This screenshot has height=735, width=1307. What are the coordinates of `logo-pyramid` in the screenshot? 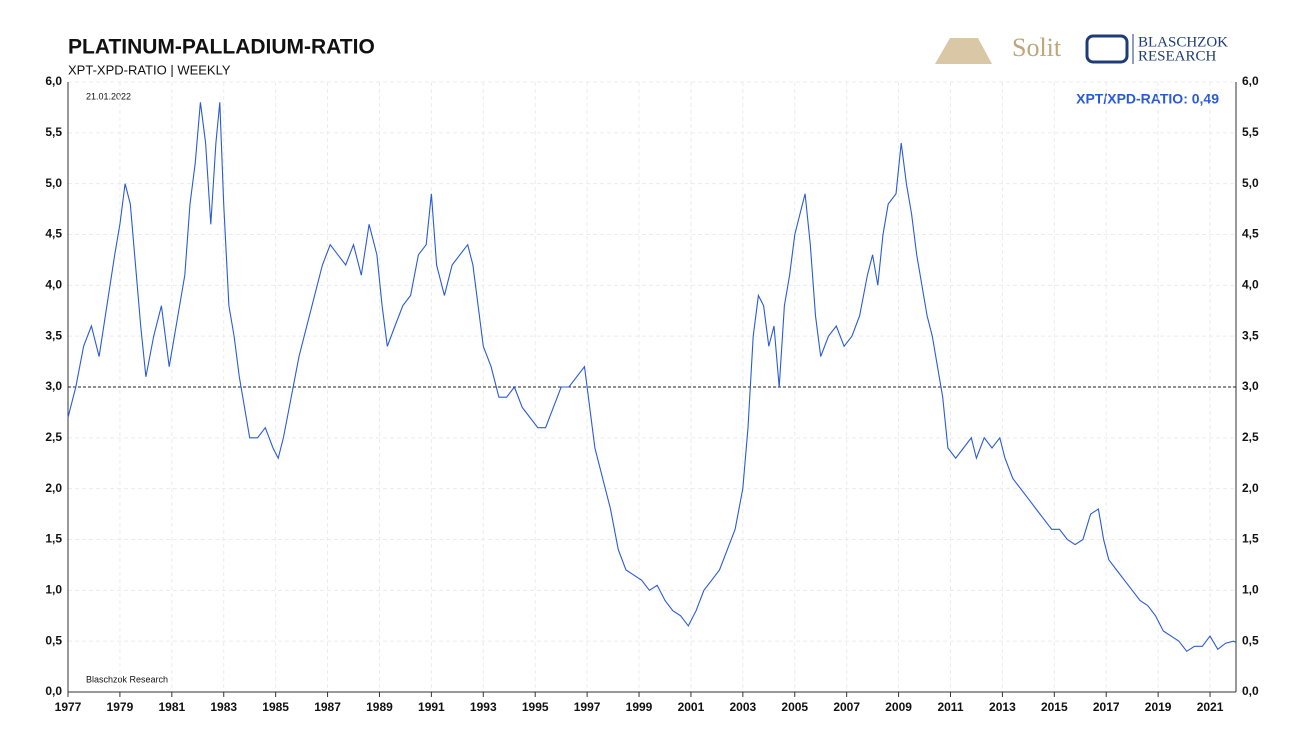 It's located at (963, 51).